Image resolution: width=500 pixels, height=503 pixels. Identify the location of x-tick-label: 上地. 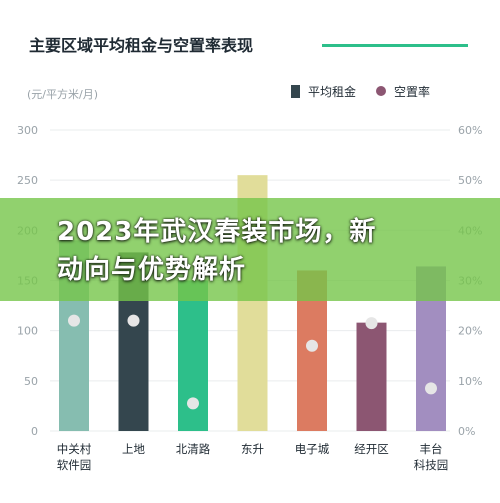
(133, 449).